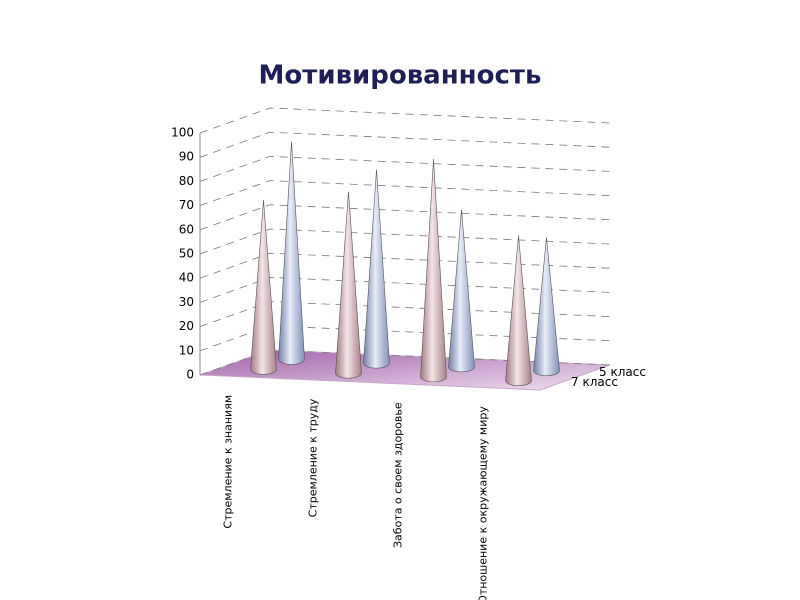 The width and height of the screenshot is (800, 600). What do you see at coordinates (186, 157) in the screenshot?
I see `y-tick-label: 90` at bounding box center [186, 157].